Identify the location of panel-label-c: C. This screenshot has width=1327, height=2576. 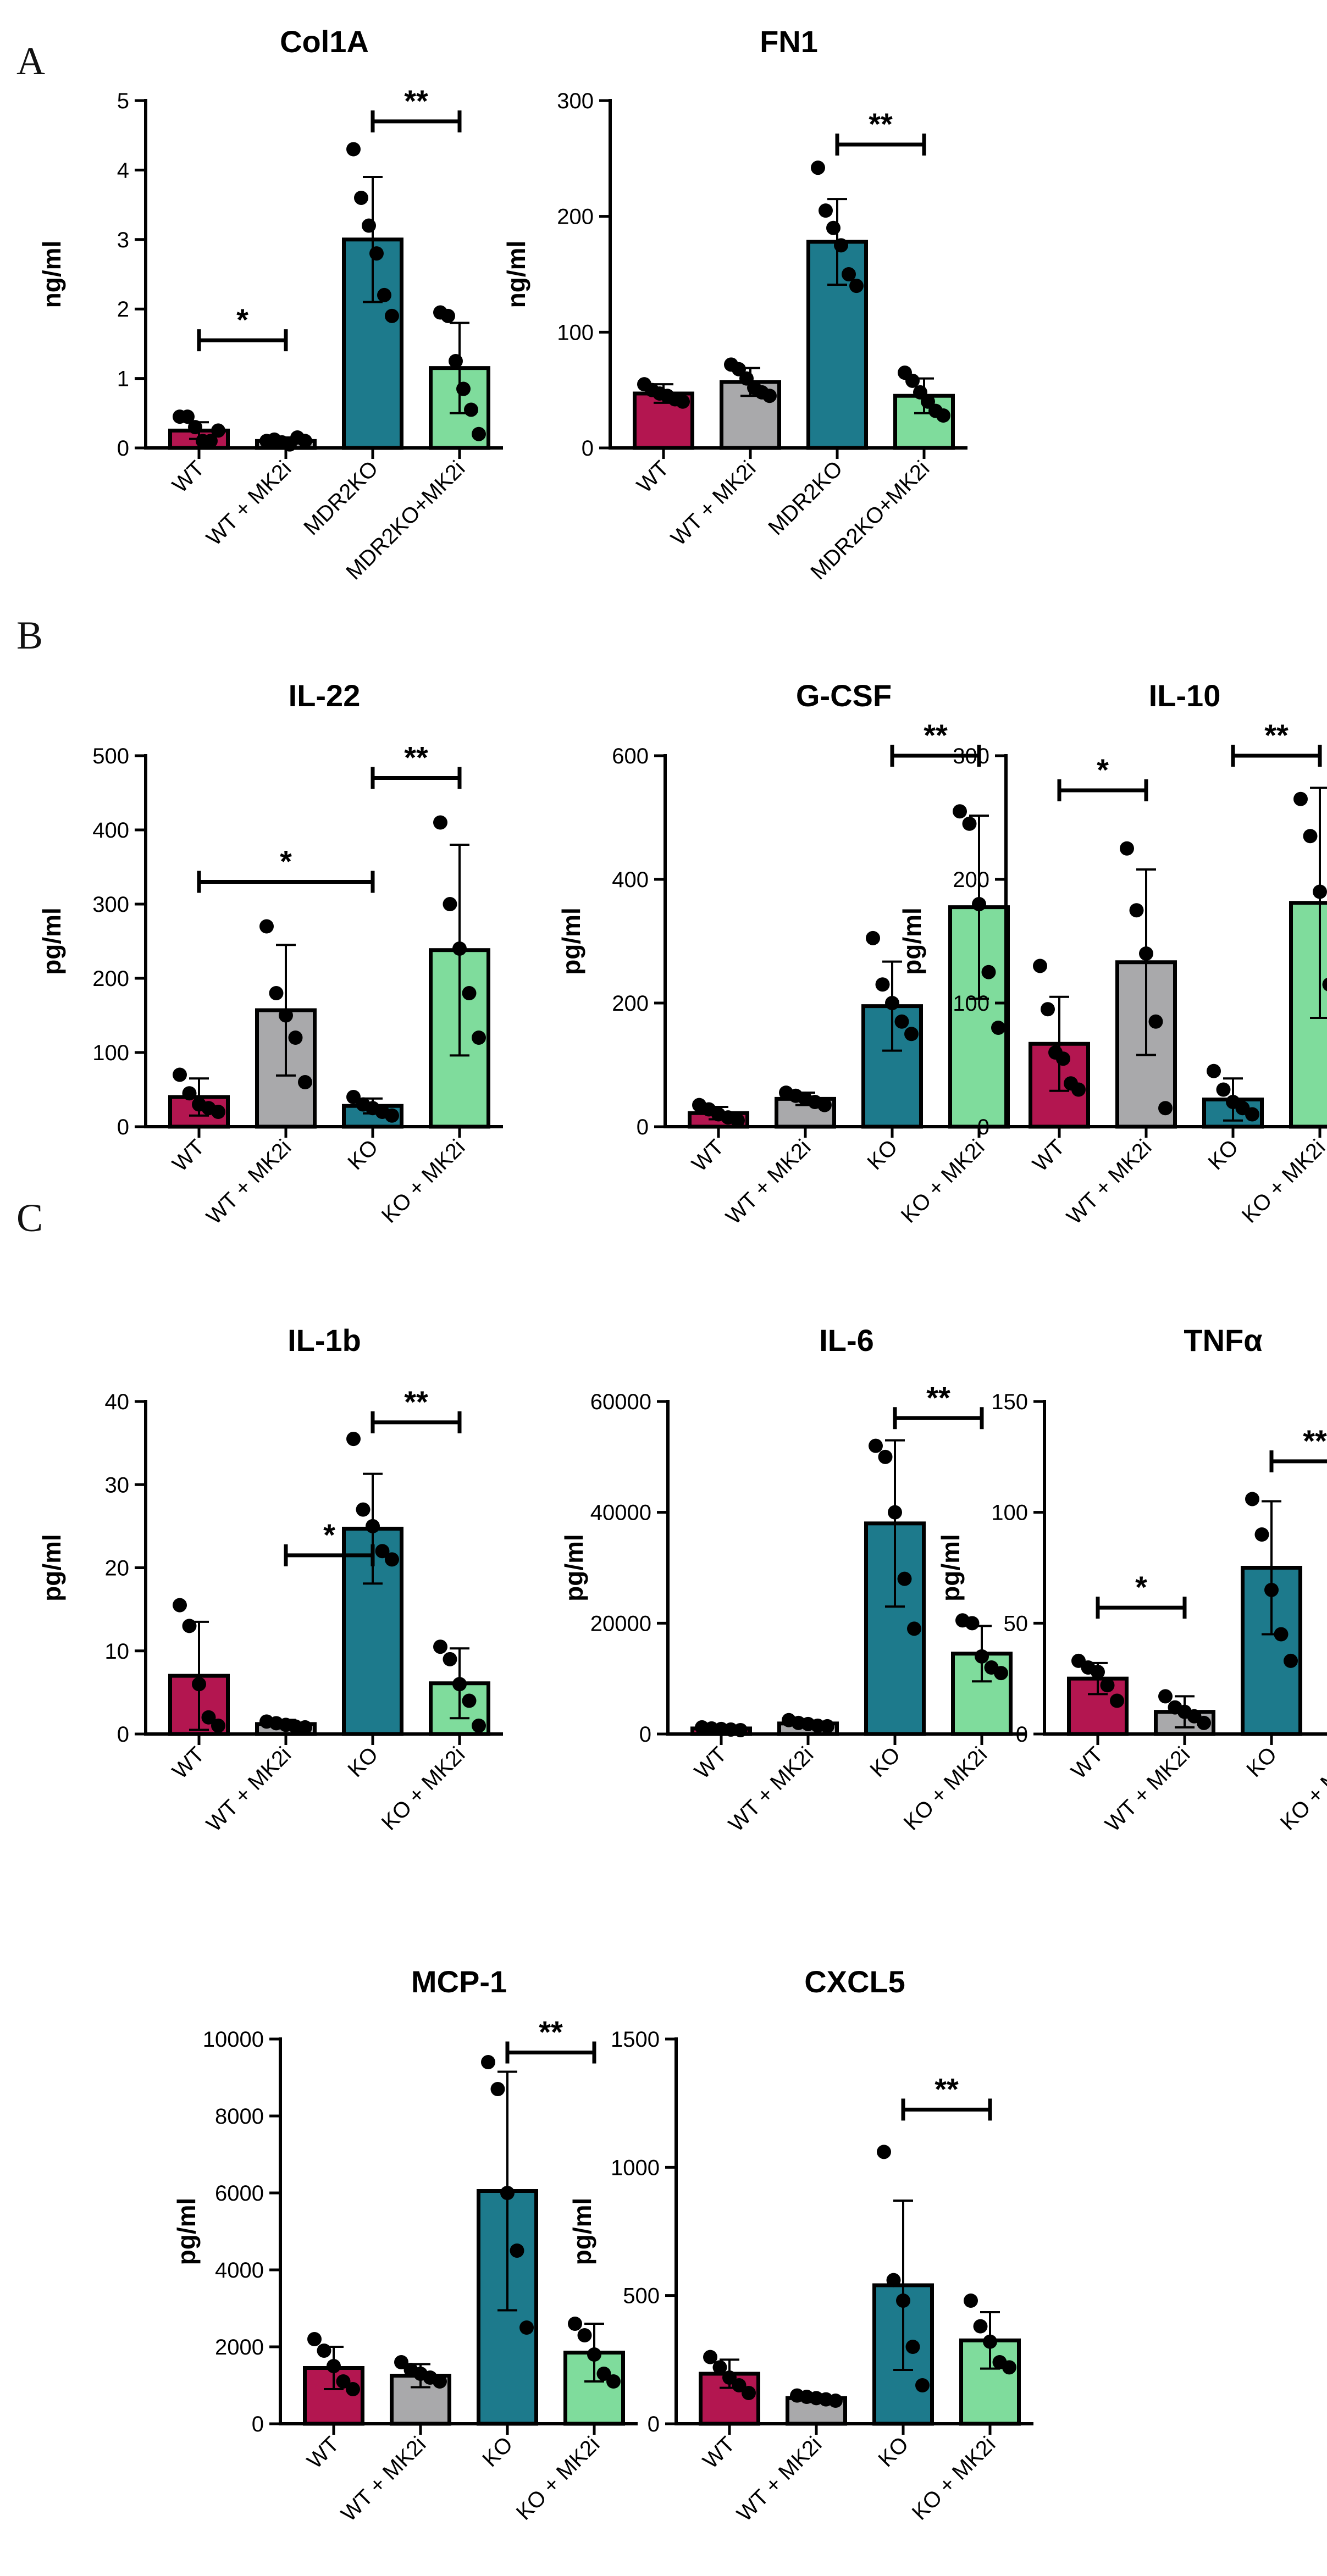
(29, 1218).